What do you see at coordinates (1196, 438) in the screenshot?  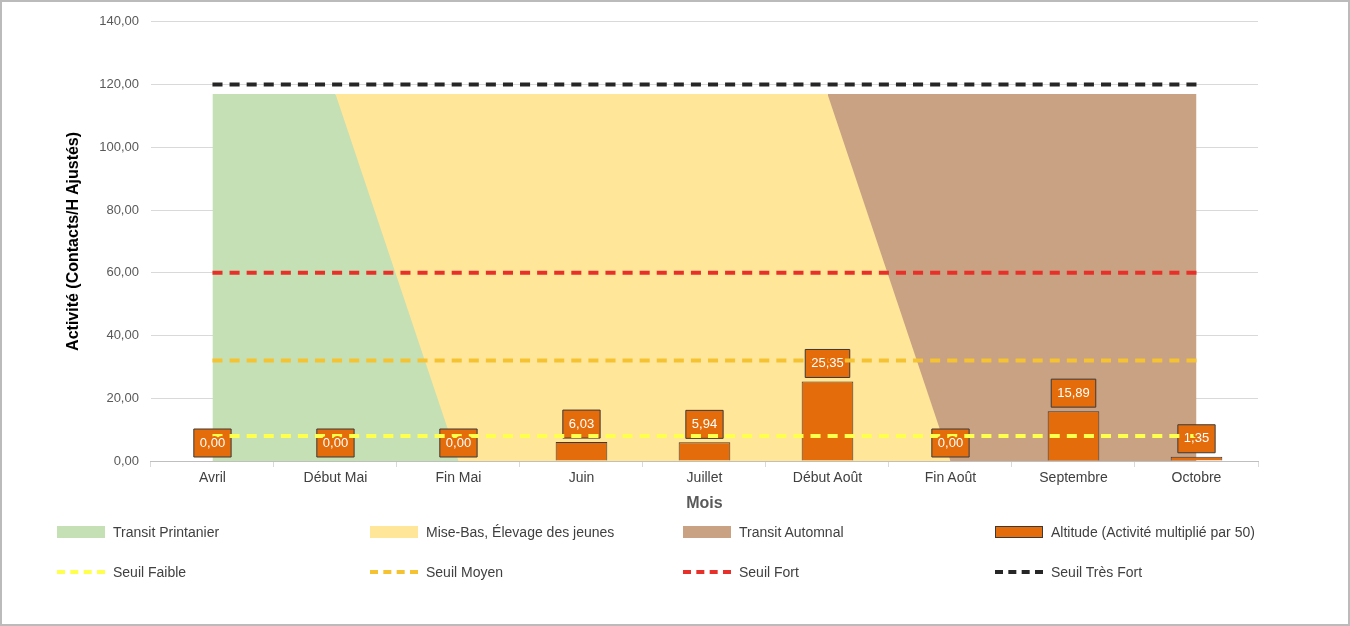 I see `data-label: 1,35` at bounding box center [1196, 438].